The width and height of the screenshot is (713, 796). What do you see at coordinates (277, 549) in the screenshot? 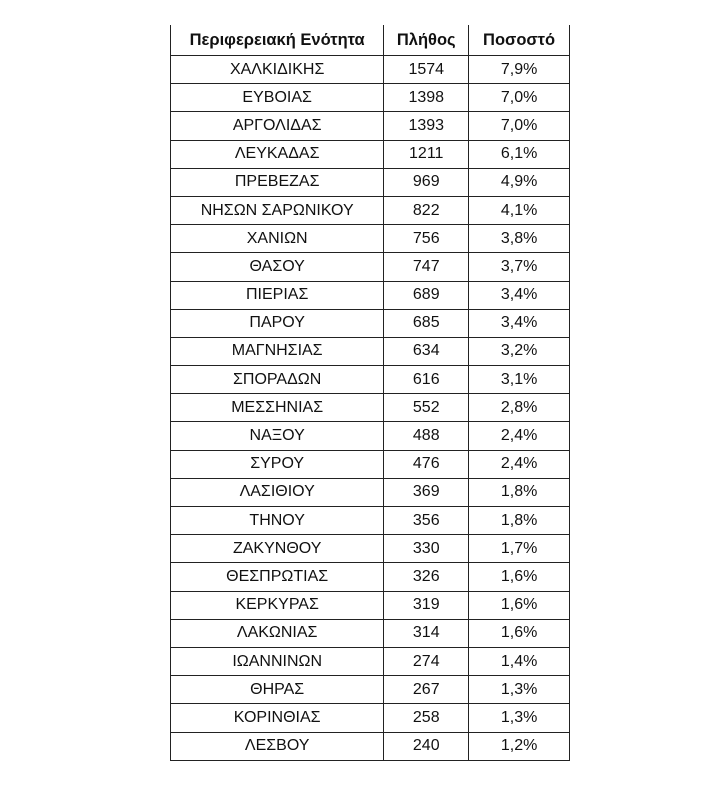
I see `region-cell: ΖΑΚΥΝΘΟΥ` at bounding box center [277, 549].